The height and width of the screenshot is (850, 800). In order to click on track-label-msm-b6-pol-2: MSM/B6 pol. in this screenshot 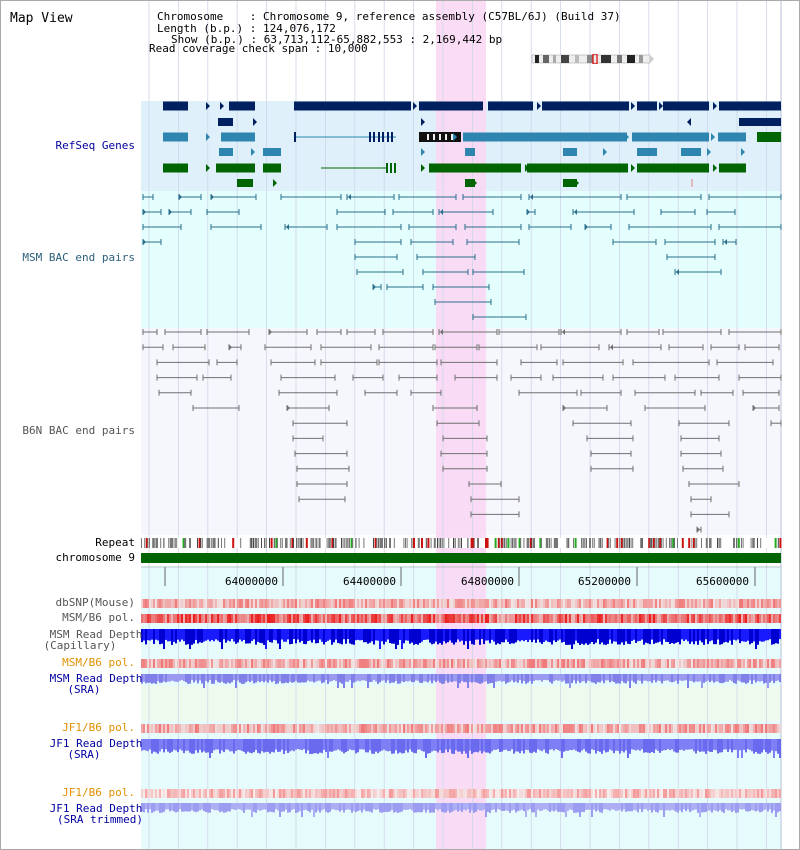, I will do `click(98, 662)`.